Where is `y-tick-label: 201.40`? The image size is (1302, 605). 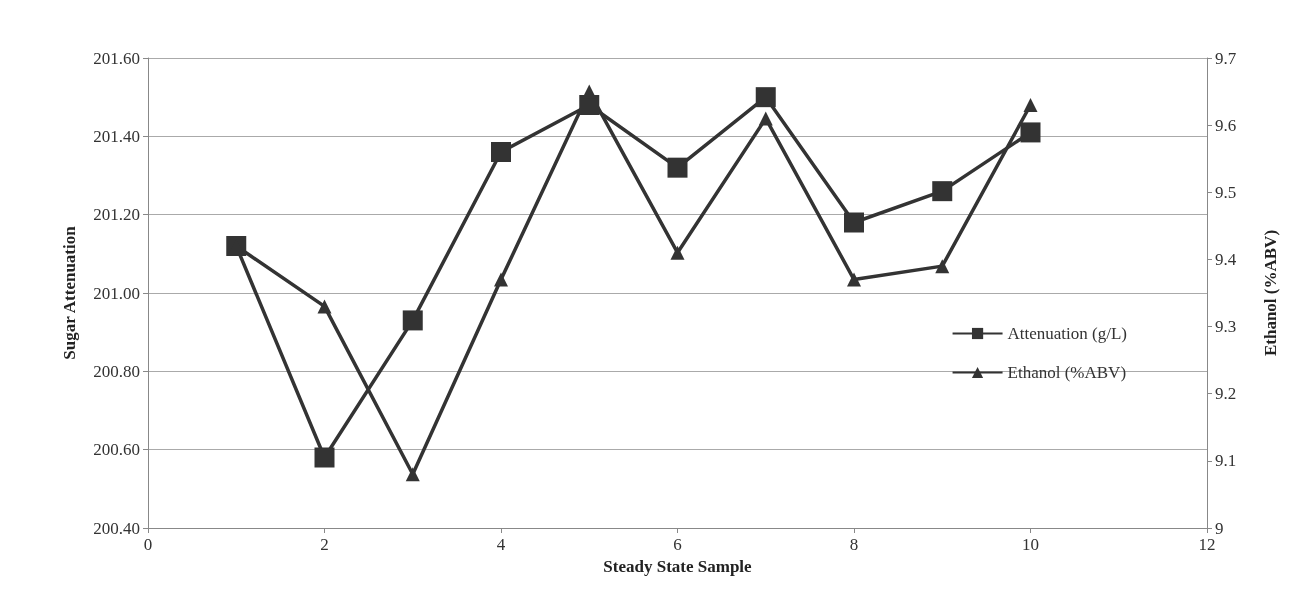
y-tick-label: 201.40 is located at coordinates (116, 136).